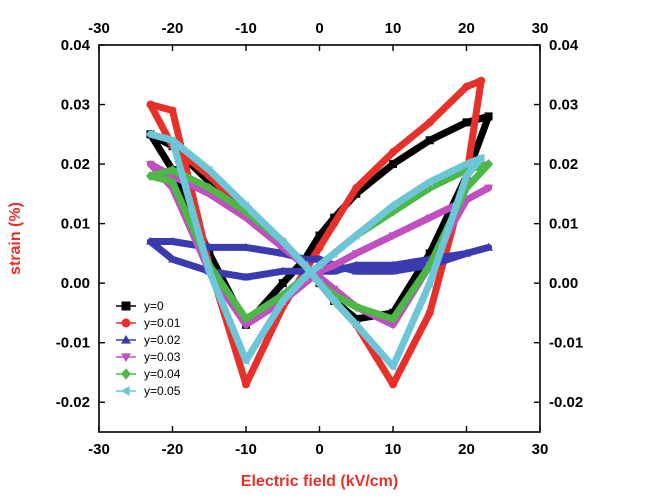 This screenshot has width=645, height=499. Describe the element at coordinates (564, 45) in the screenshot. I see `y-tick-label-right: 0.04` at that location.